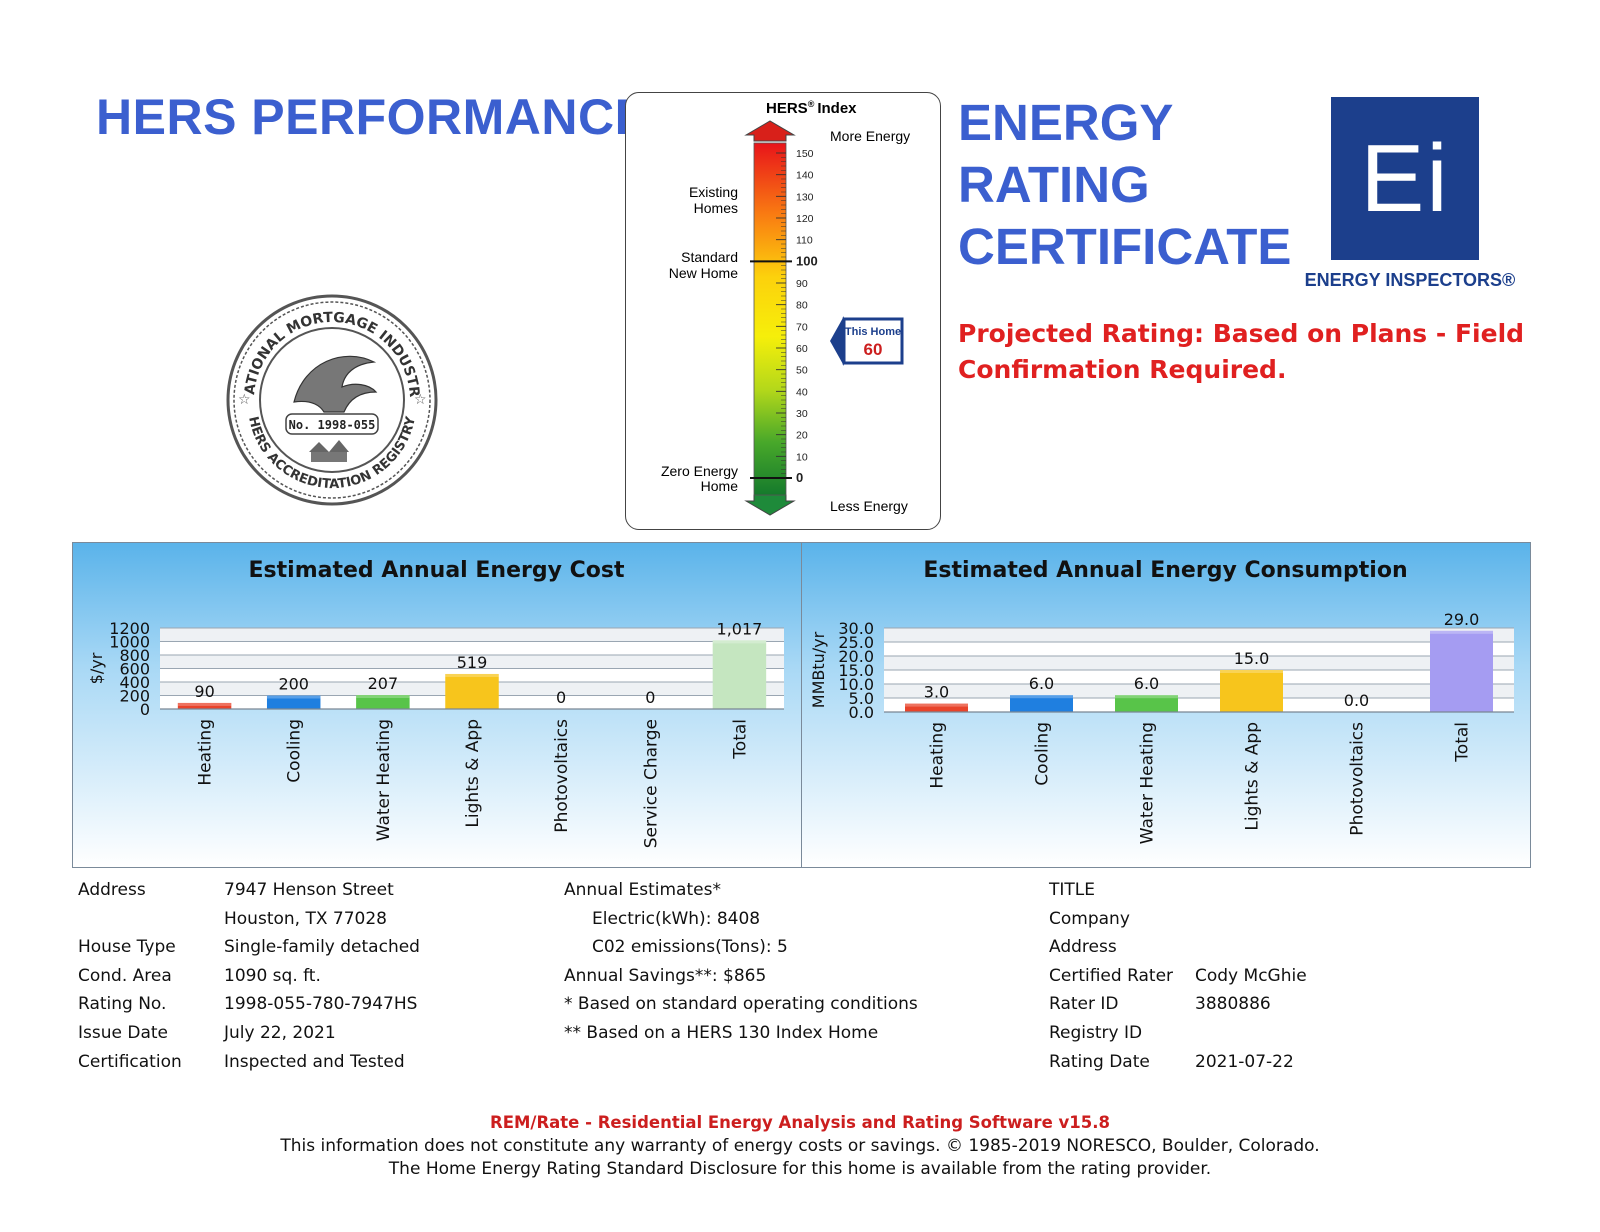  What do you see at coordinates (293, 684) in the screenshot?
I see `bar-value-label: 200` at bounding box center [293, 684].